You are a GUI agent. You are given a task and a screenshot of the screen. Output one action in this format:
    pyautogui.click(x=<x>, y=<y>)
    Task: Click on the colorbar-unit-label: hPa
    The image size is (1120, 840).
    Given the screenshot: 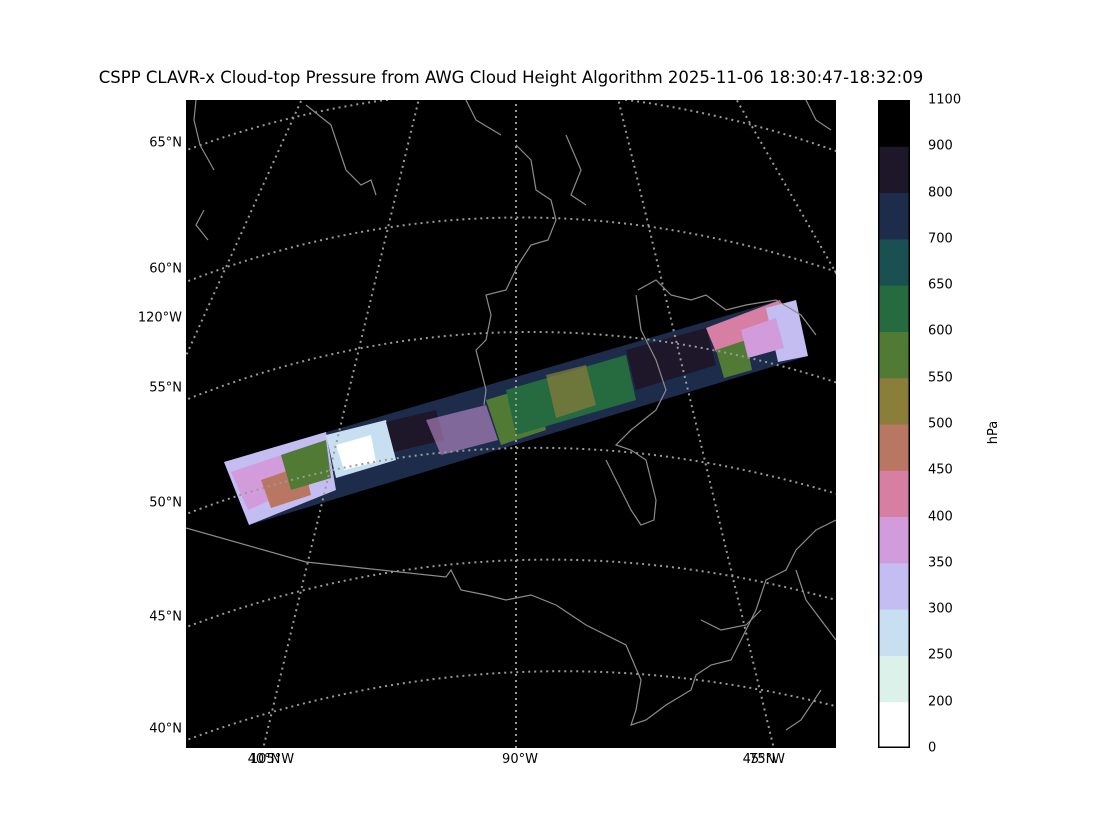 What is the action you would take?
    pyautogui.click(x=994, y=432)
    